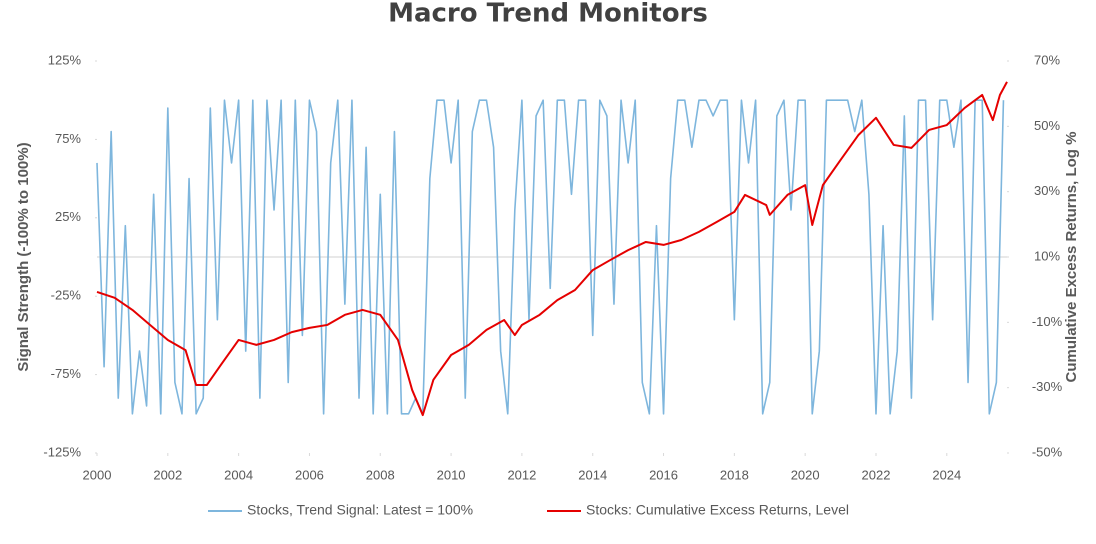  I want to click on y-axis-title: Signal Strength (-100% to 100%), so click(23, 256).